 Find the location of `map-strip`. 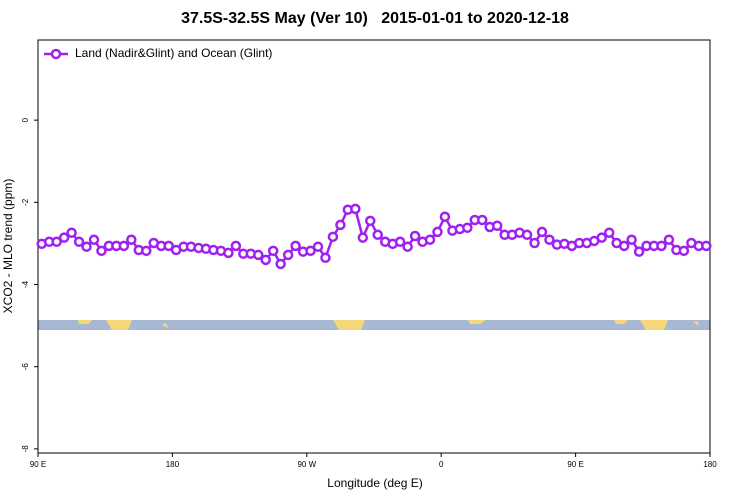

map-strip is located at coordinates (374, 325).